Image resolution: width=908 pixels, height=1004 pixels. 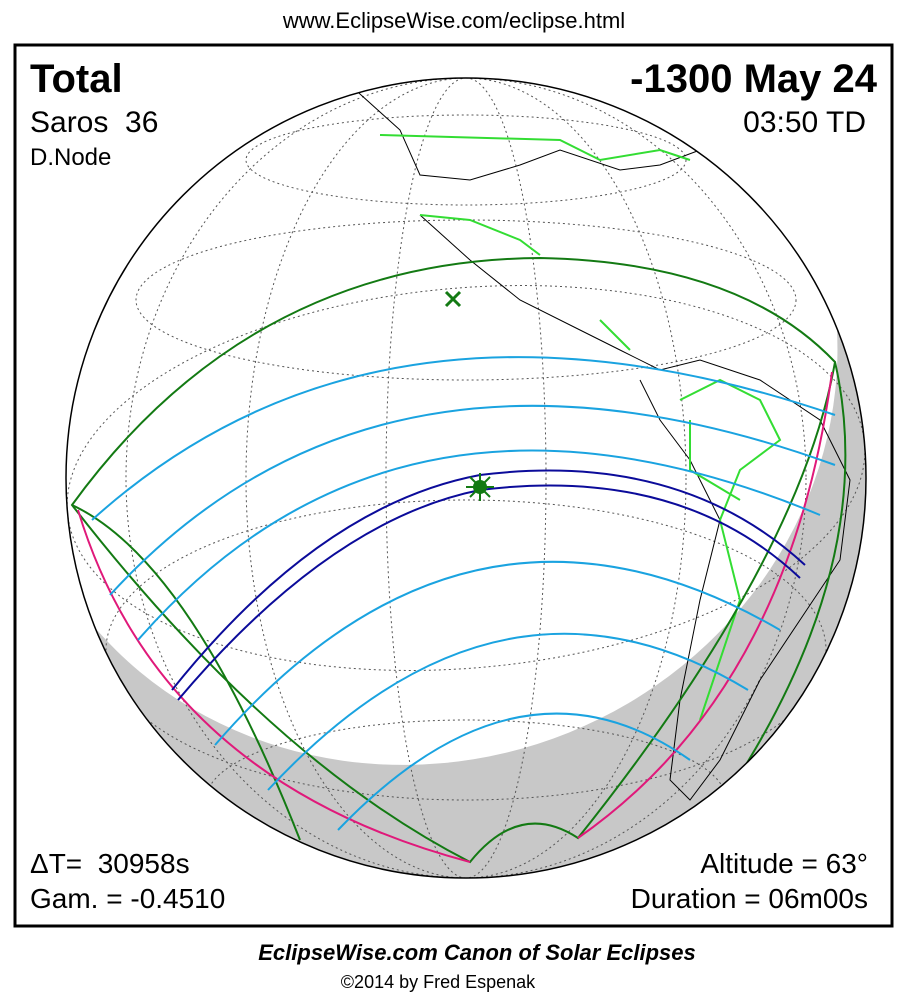 I want to click on time: 03:50 TD, so click(x=804, y=122).